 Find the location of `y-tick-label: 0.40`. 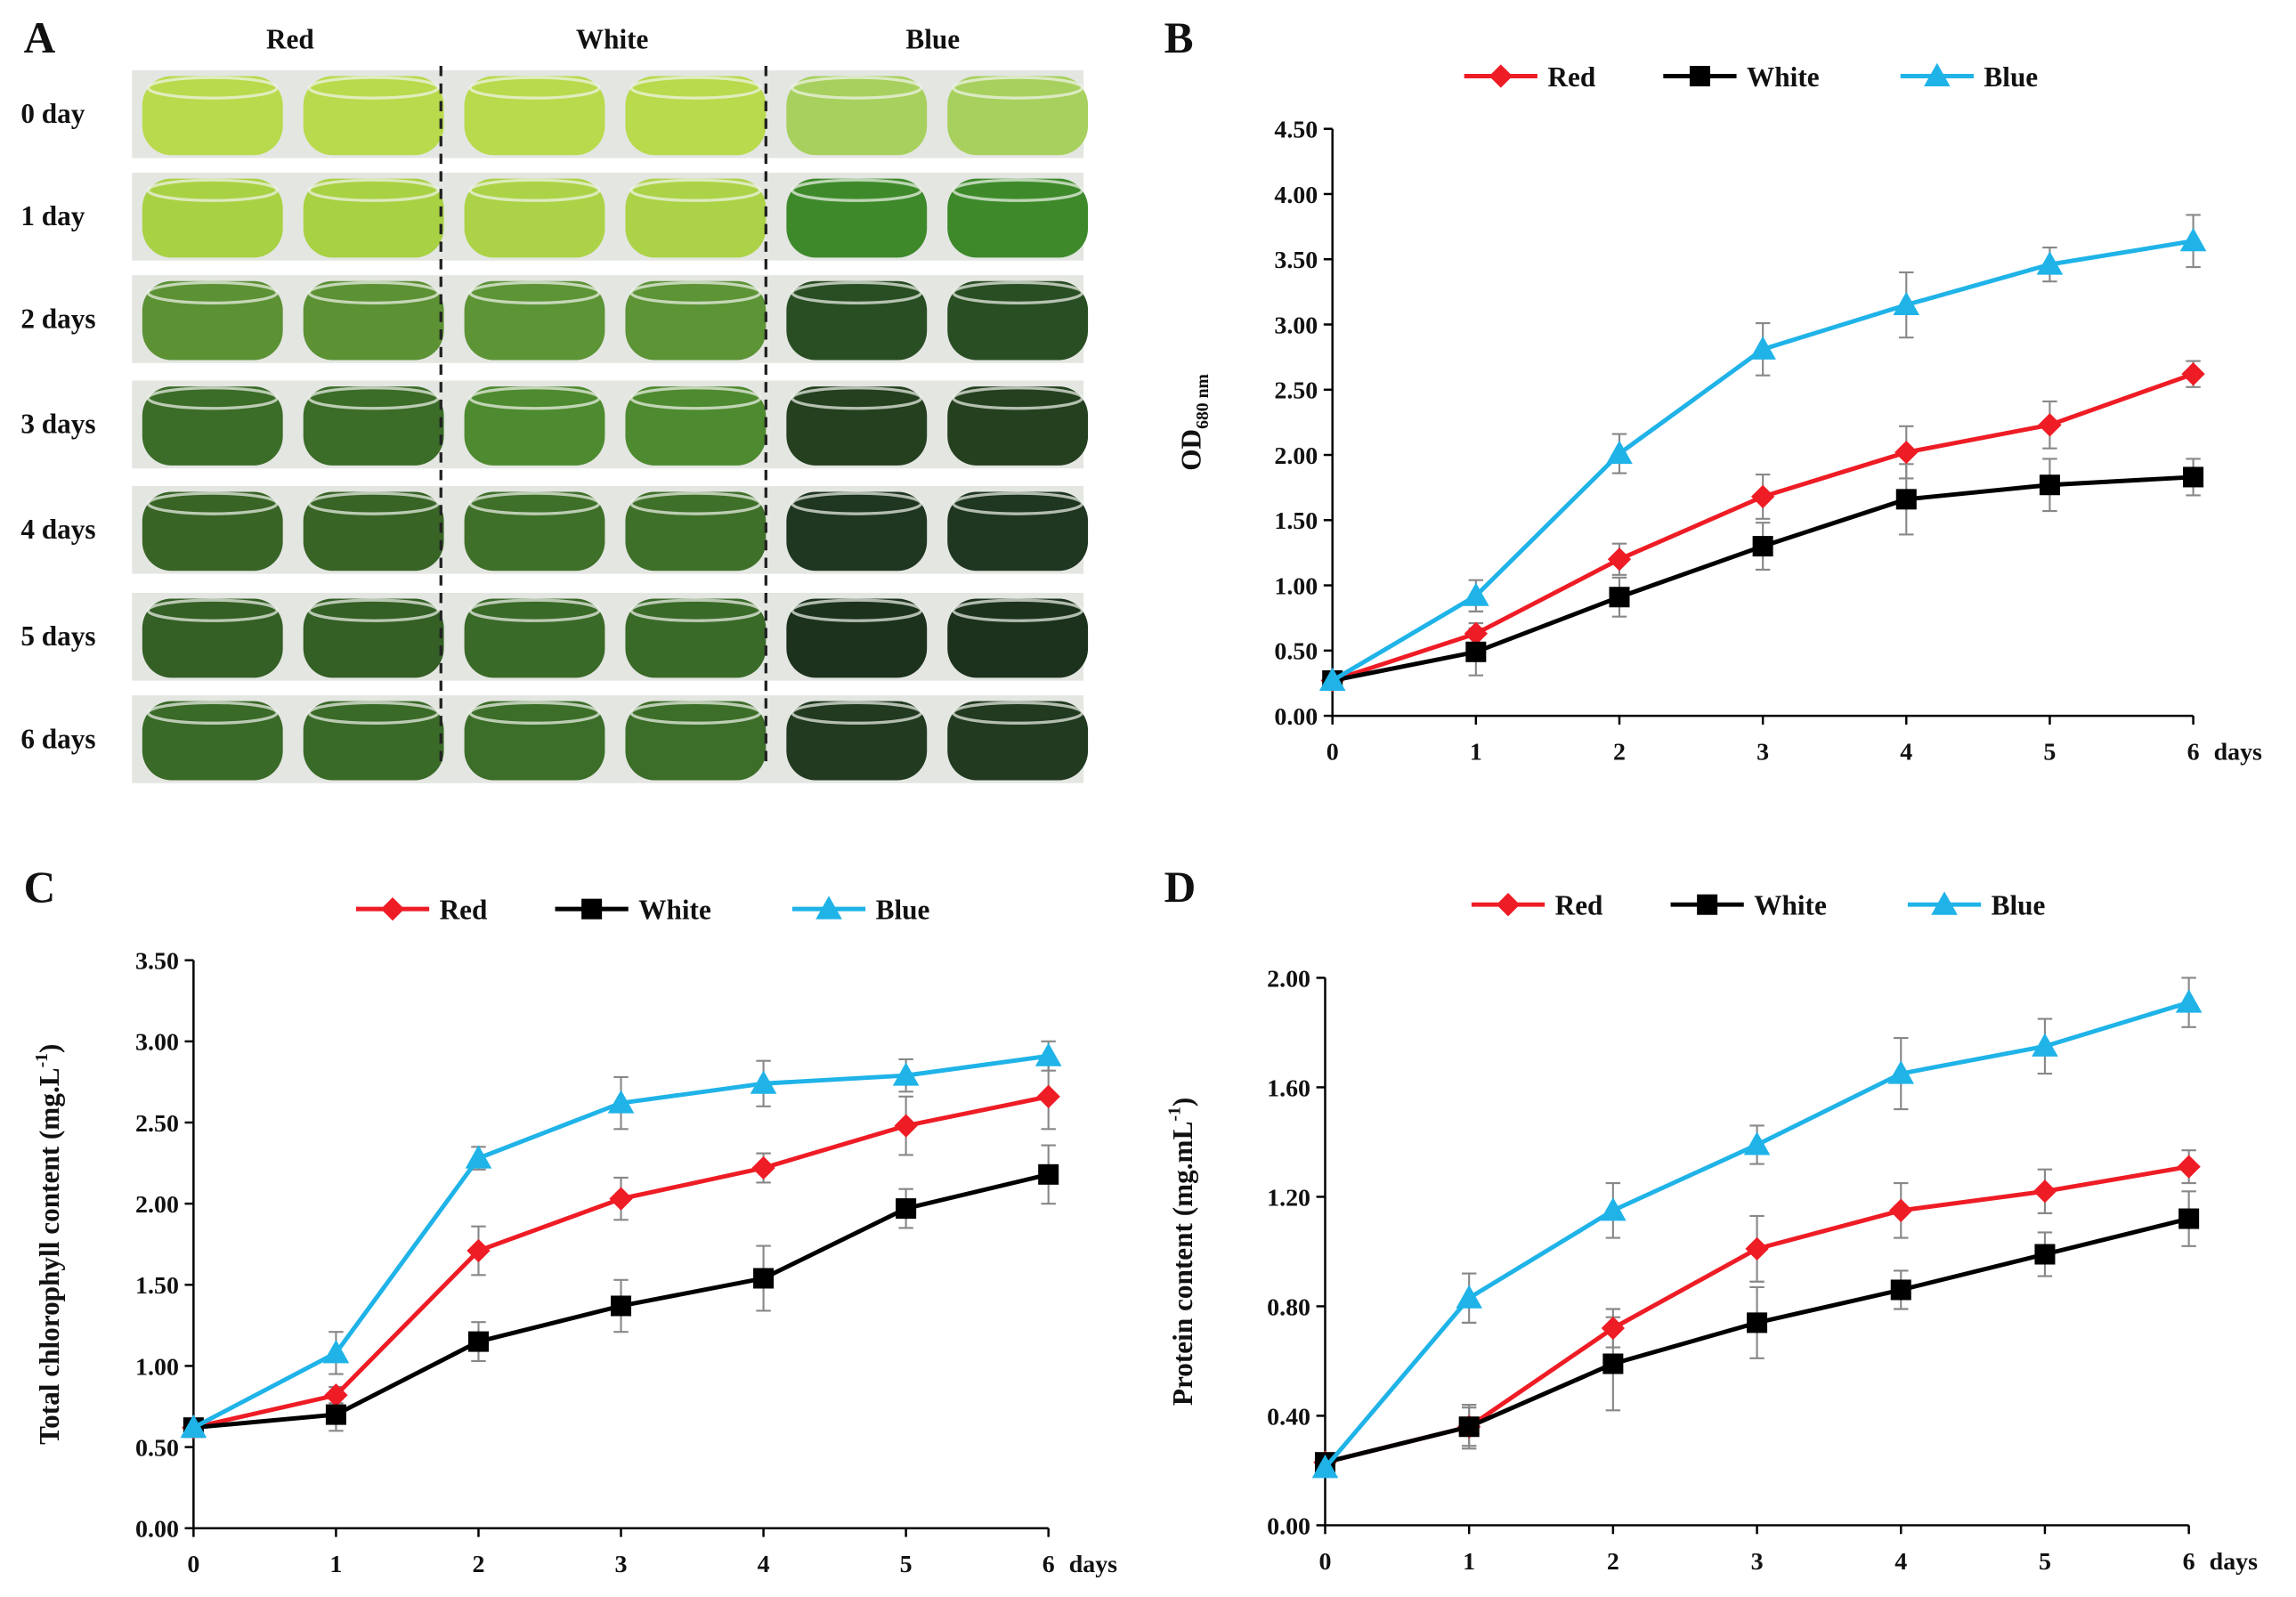

y-tick-label: 0.40 is located at coordinates (1288, 1417).